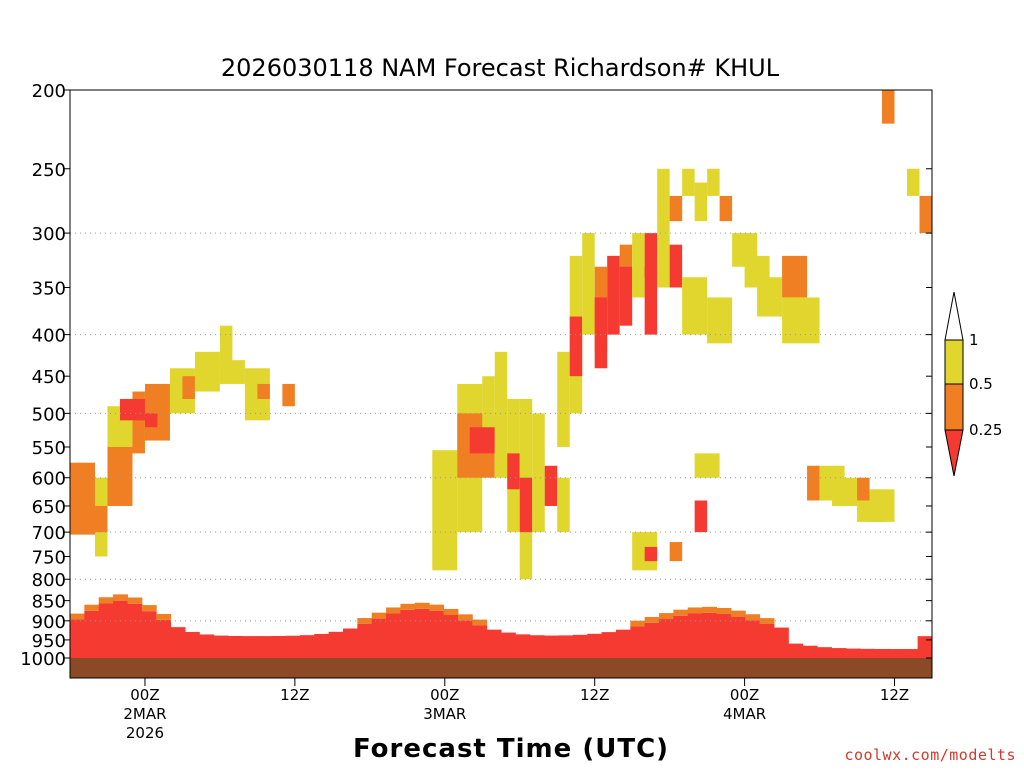  What do you see at coordinates (930, 755) in the screenshot?
I see `credit-link: coolwx.com/modelts` at bounding box center [930, 755].